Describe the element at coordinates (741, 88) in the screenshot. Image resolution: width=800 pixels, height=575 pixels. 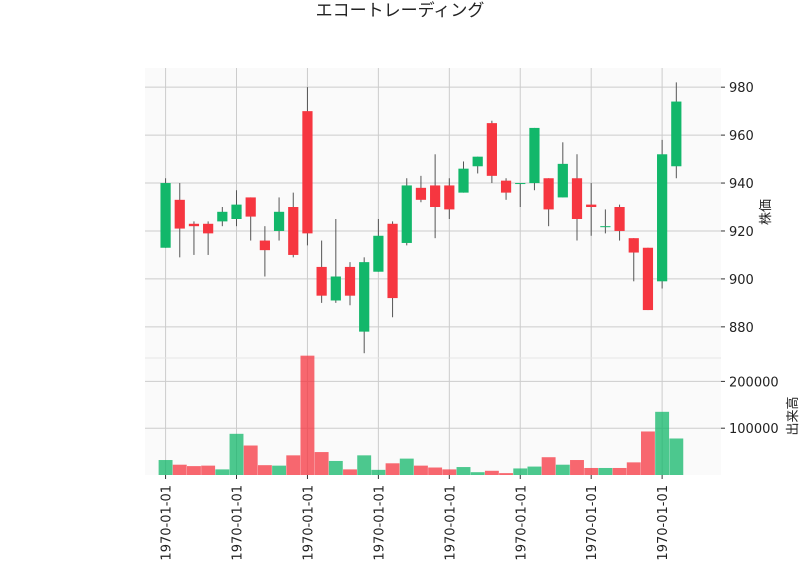
I see `price-tick-label: 980` at that location.